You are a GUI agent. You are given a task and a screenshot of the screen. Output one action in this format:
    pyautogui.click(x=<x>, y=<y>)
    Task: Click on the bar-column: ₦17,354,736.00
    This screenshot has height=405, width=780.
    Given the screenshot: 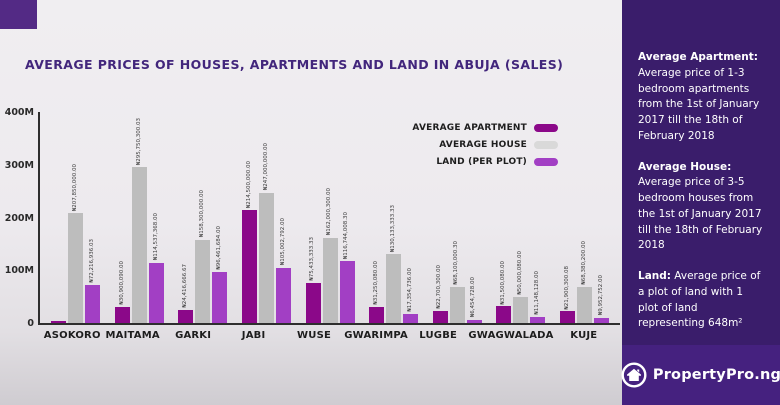 What is the action you would take?
    pyautogui.click(x=411, y=217)
    